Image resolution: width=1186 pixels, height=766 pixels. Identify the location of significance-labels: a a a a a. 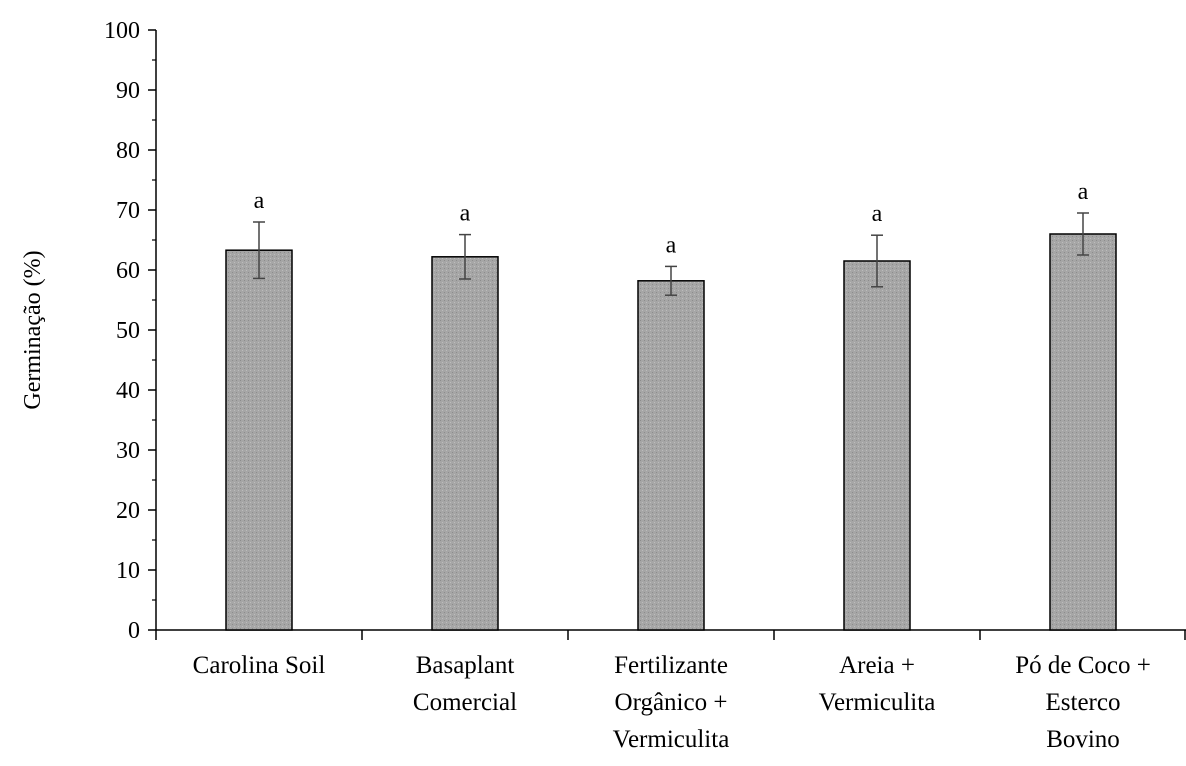
(671, 218).